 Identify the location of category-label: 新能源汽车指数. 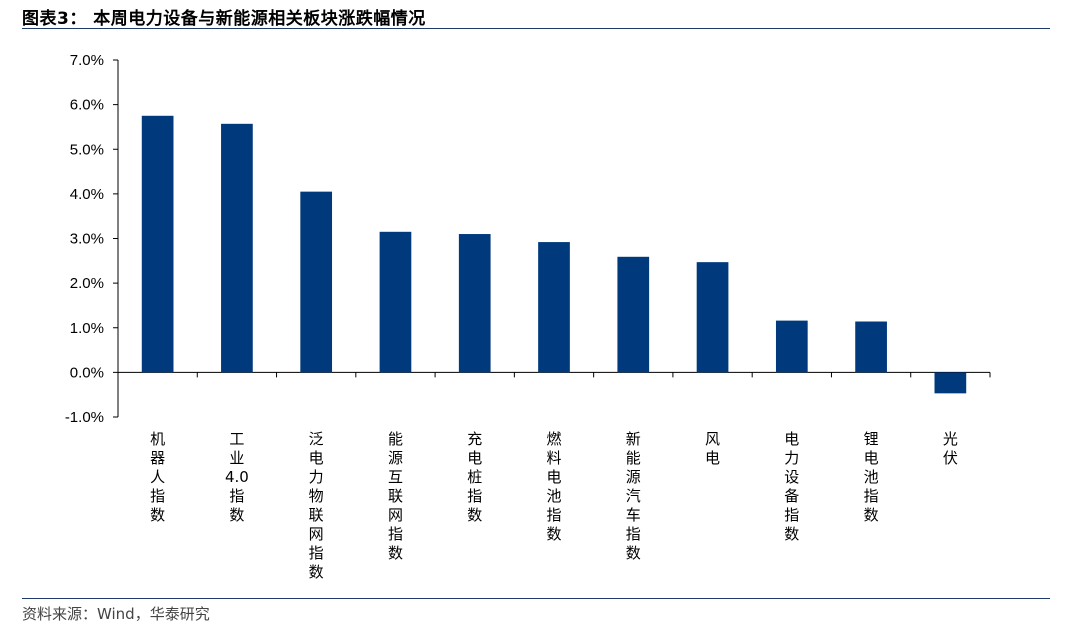
(633, 496).